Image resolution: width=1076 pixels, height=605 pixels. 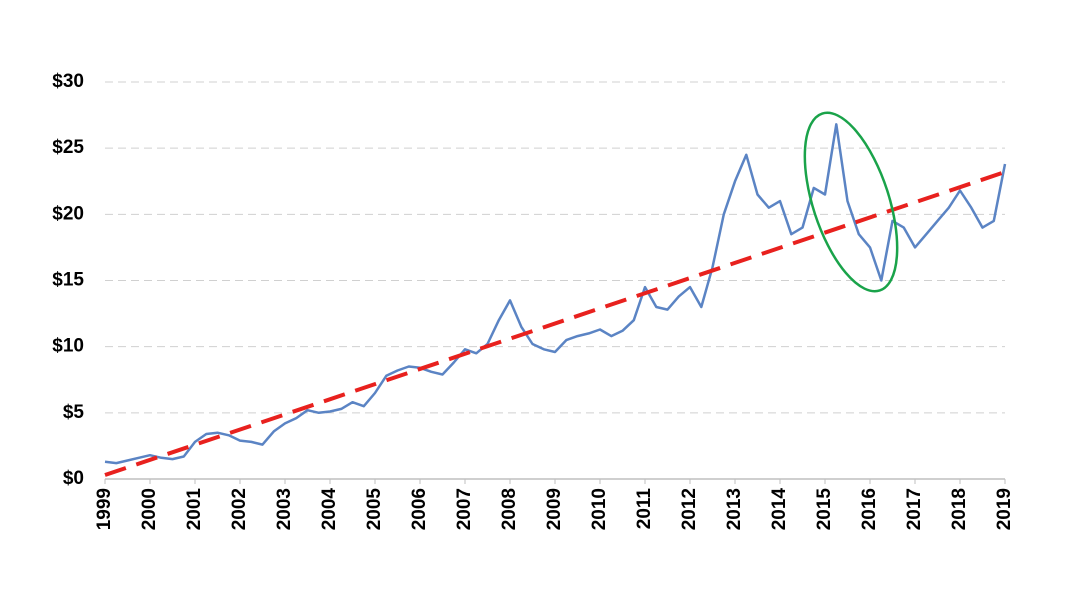 What do you see at coordinates (869, 509) in the screenshot?
I see `x-tick-label: 2016` at bounding box center [869, 509].